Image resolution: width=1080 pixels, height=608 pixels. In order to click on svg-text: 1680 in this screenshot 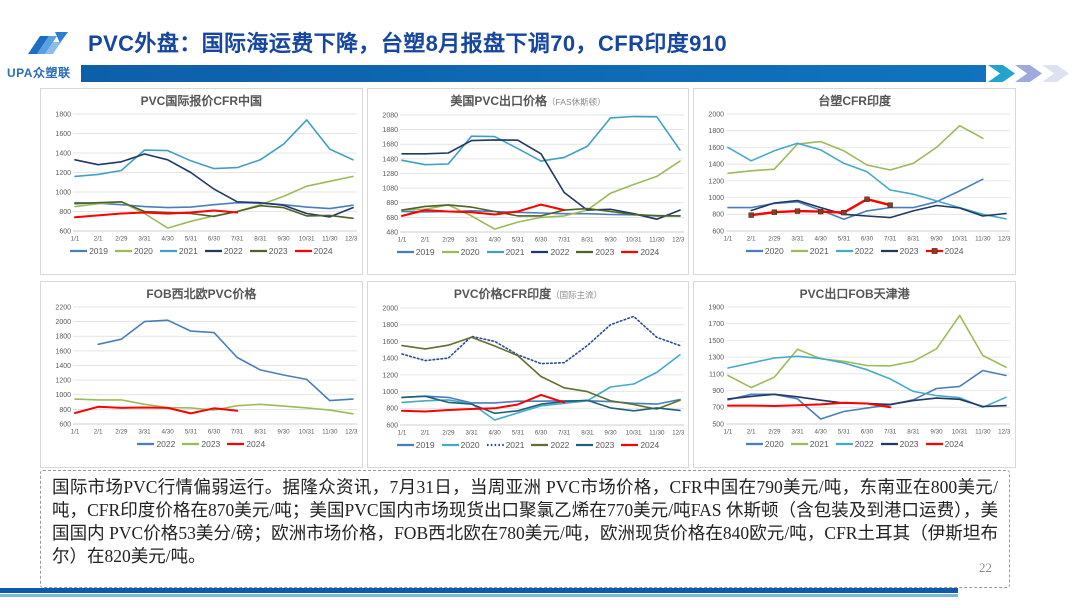, I will do `click(390, 145)`.